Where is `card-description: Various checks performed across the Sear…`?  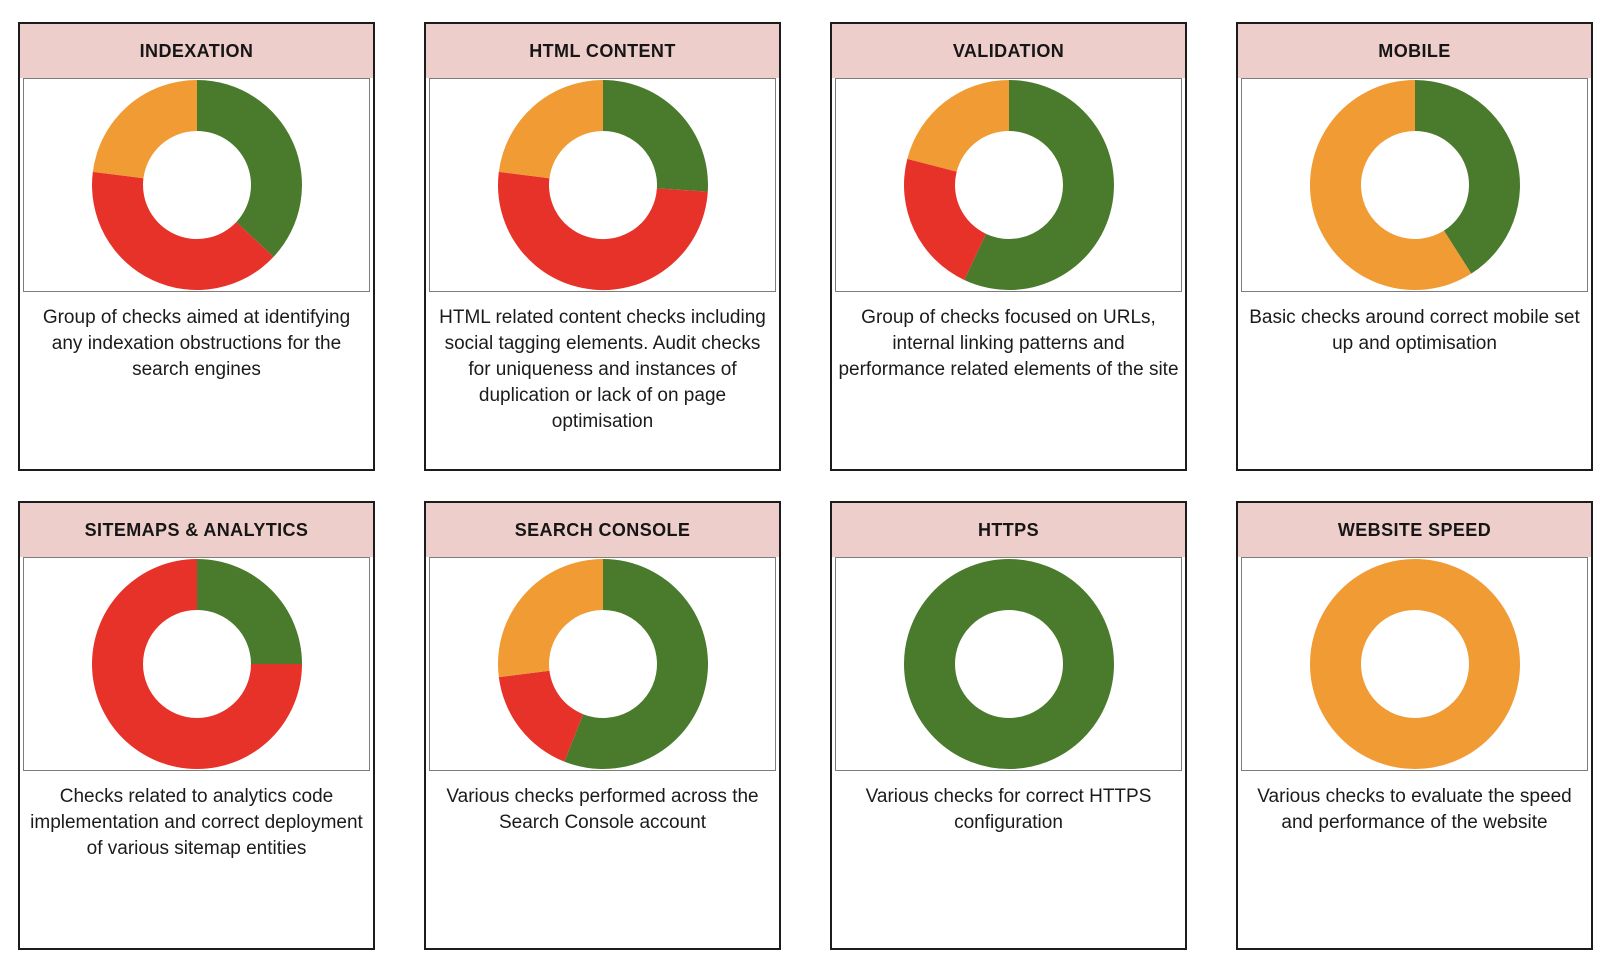
card-description: Various checks performed across the Sear… is located at coordinates (602, 809).